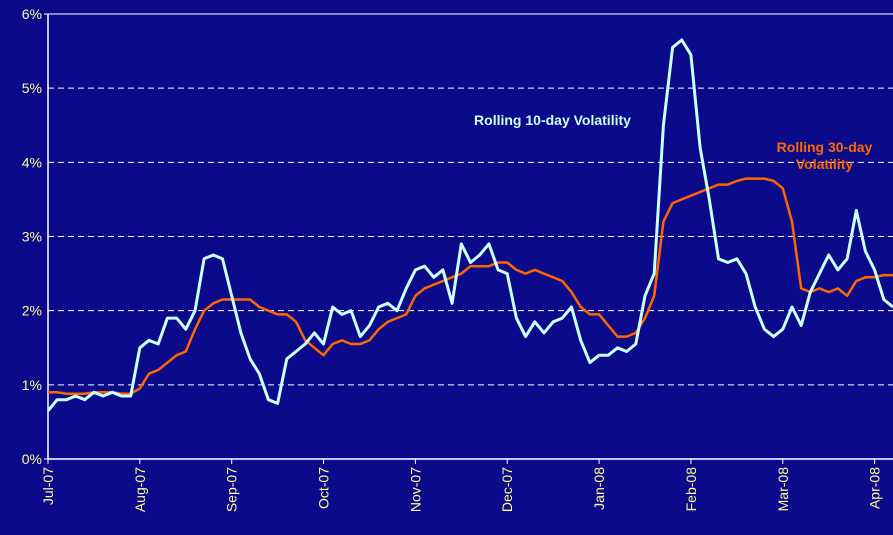  What do you see at coordinates (32, 162) in the screenshot?
I see `y-tick-label: 4%` at bounding box center [32, 162].